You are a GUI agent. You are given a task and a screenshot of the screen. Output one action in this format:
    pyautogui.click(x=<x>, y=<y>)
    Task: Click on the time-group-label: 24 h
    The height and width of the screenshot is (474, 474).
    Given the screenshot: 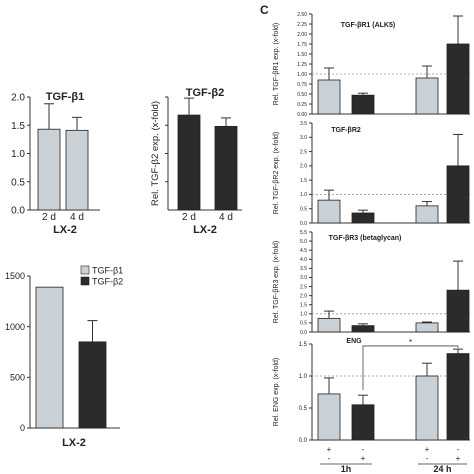 What is the action you would take?
    pyautogui.click(x=442, y=469)
    